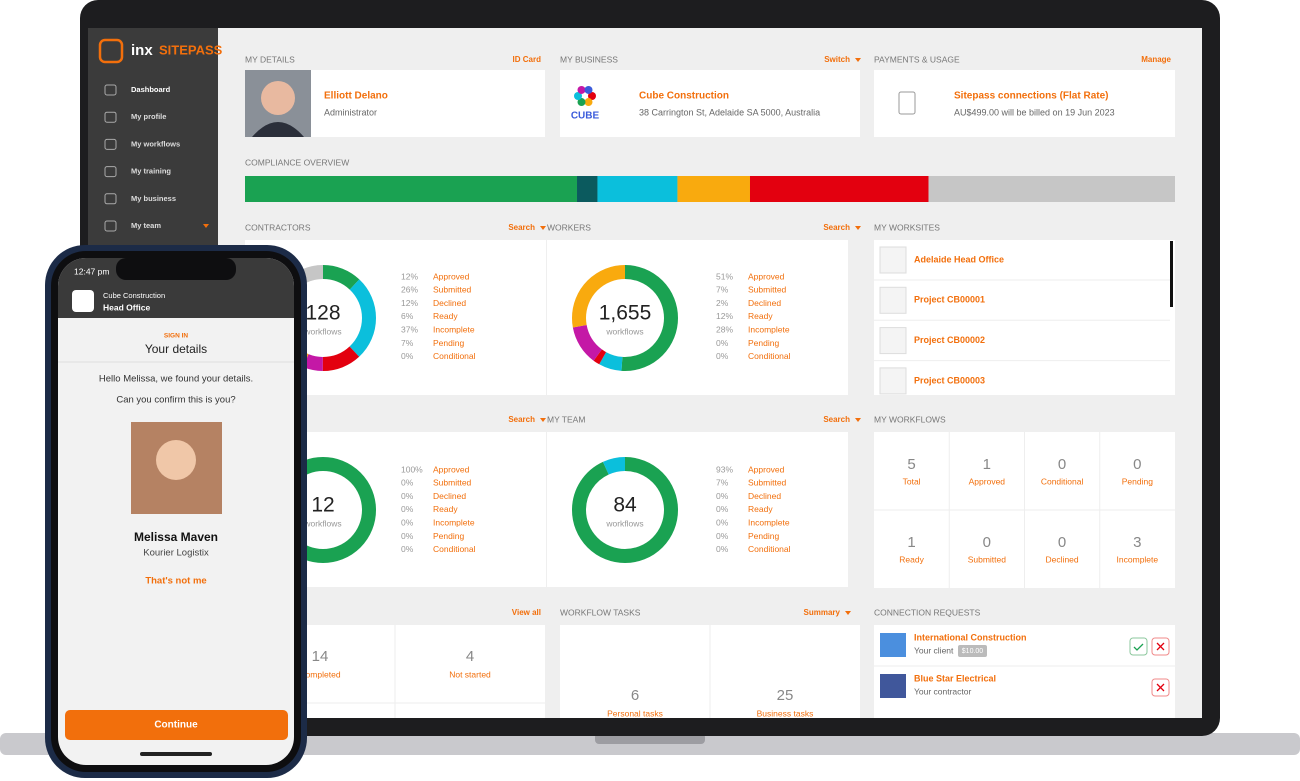 The image size is (1300, 781). Describe the element at coordinates (585, 116) in the screenshot. I see `logo-text: CUBE` at that location.